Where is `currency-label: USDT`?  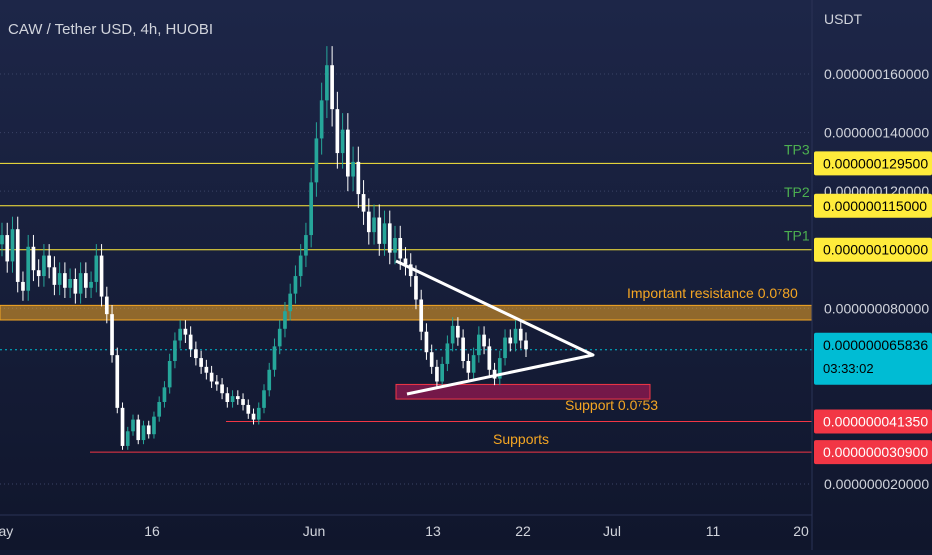 currency-label: USDT is located at coordinates (843, 19).